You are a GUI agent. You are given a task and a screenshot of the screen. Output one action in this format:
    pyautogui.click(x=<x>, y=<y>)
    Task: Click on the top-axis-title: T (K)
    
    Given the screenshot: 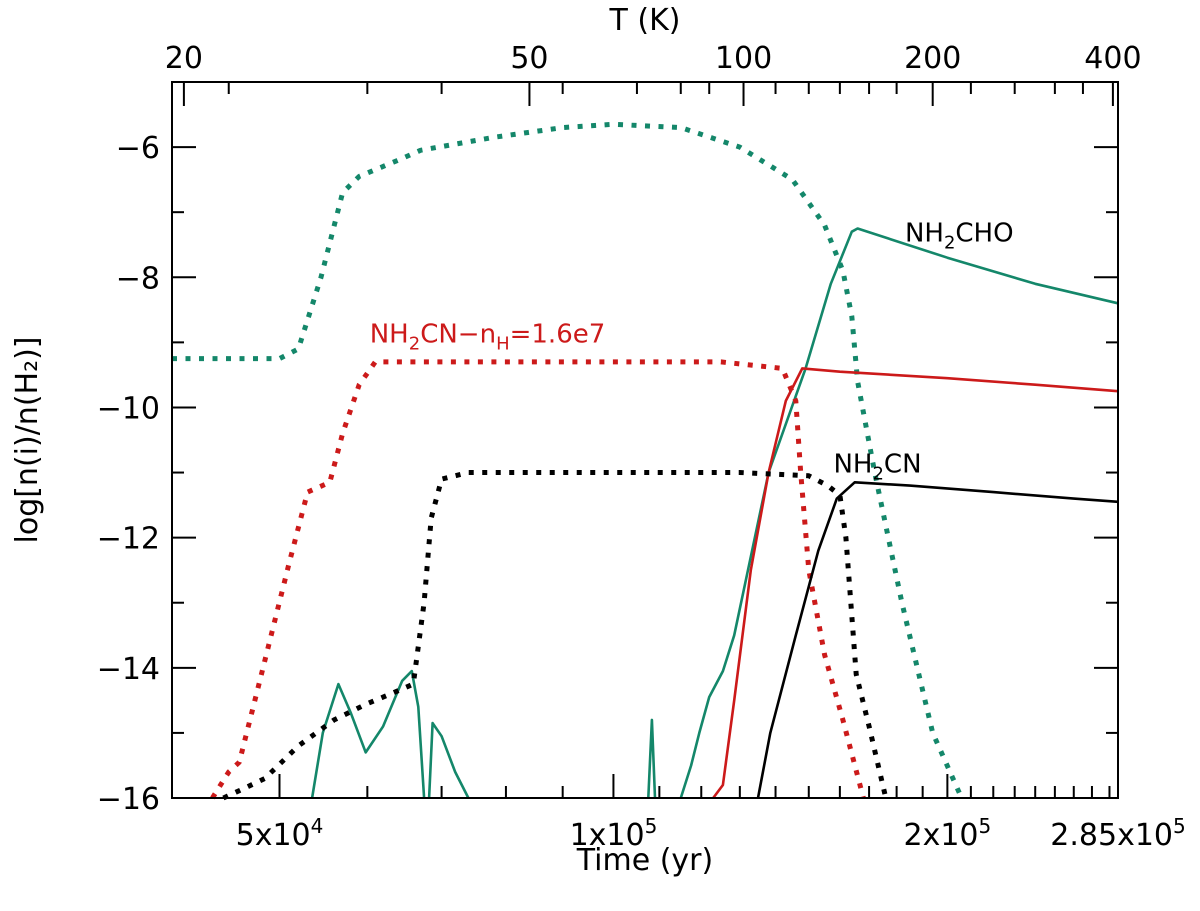 What is the action you would take?
    pyautogui.click(x=645, y=20)
    